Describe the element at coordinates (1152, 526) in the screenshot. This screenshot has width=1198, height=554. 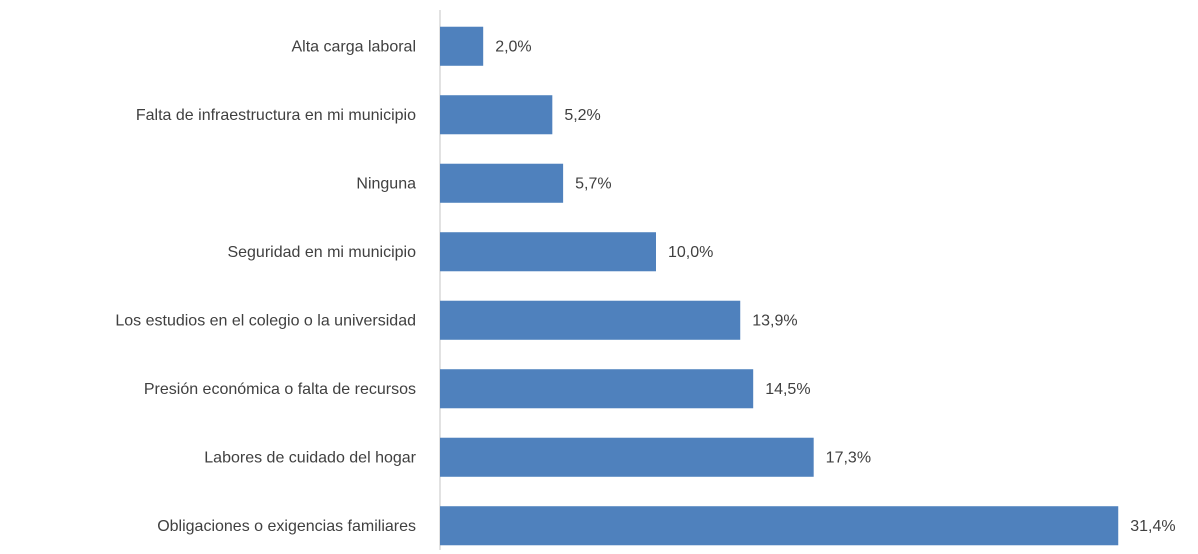
I see `data-label: 31,4%` at that location.